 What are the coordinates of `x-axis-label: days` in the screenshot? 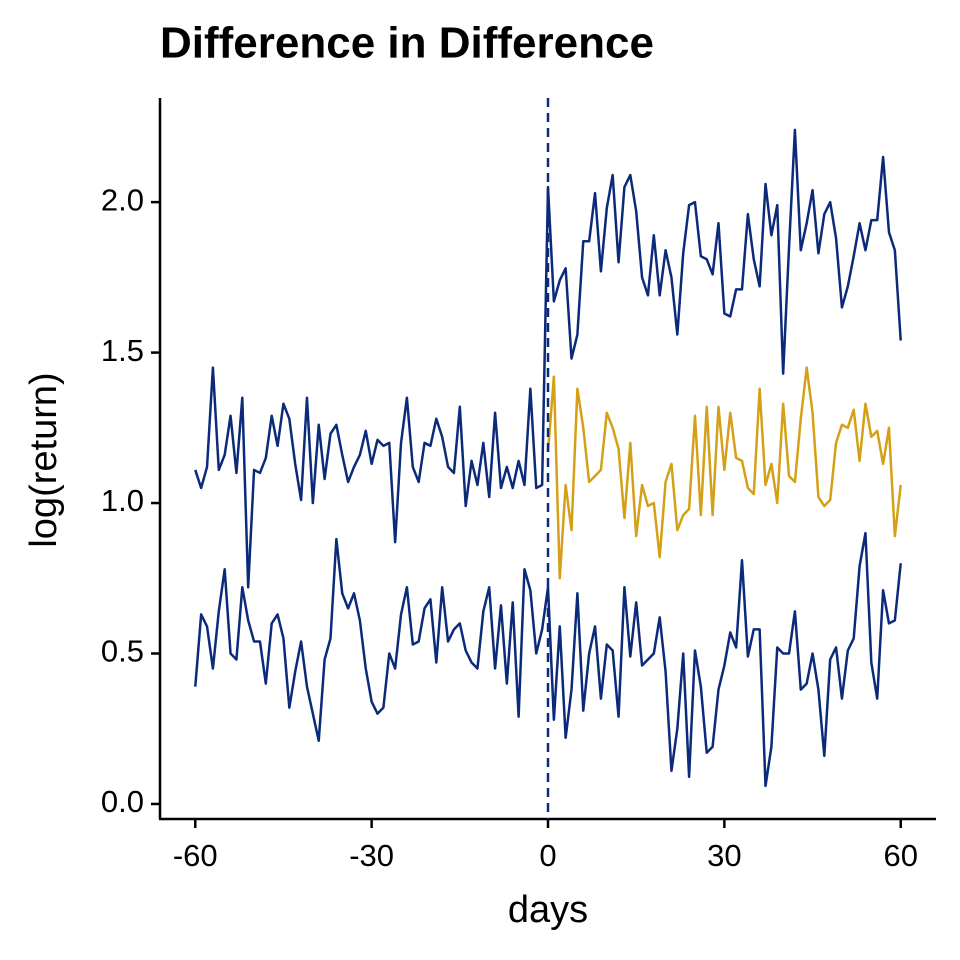 It's located at (548, 910).